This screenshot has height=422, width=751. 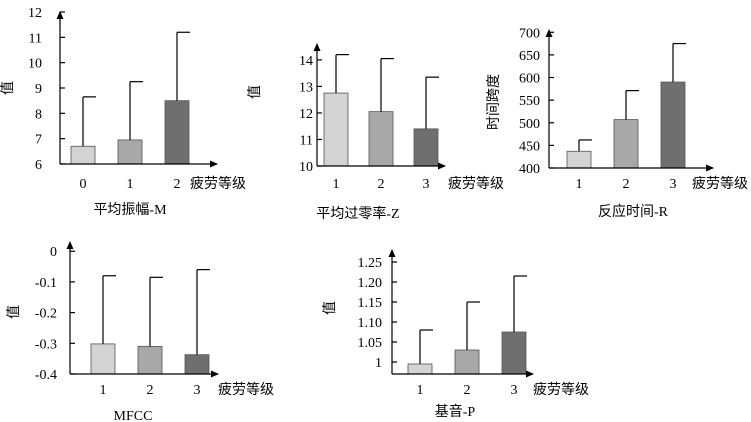 What do you see at coordinates (306, 87) in the screenshot?
I see `y-tick-label: 13` at bounding box center [306, 87].